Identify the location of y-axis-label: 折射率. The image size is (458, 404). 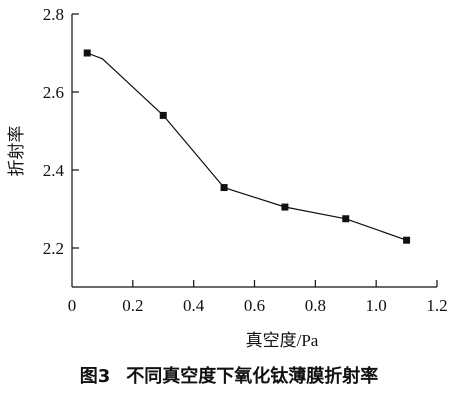
(16, 151).